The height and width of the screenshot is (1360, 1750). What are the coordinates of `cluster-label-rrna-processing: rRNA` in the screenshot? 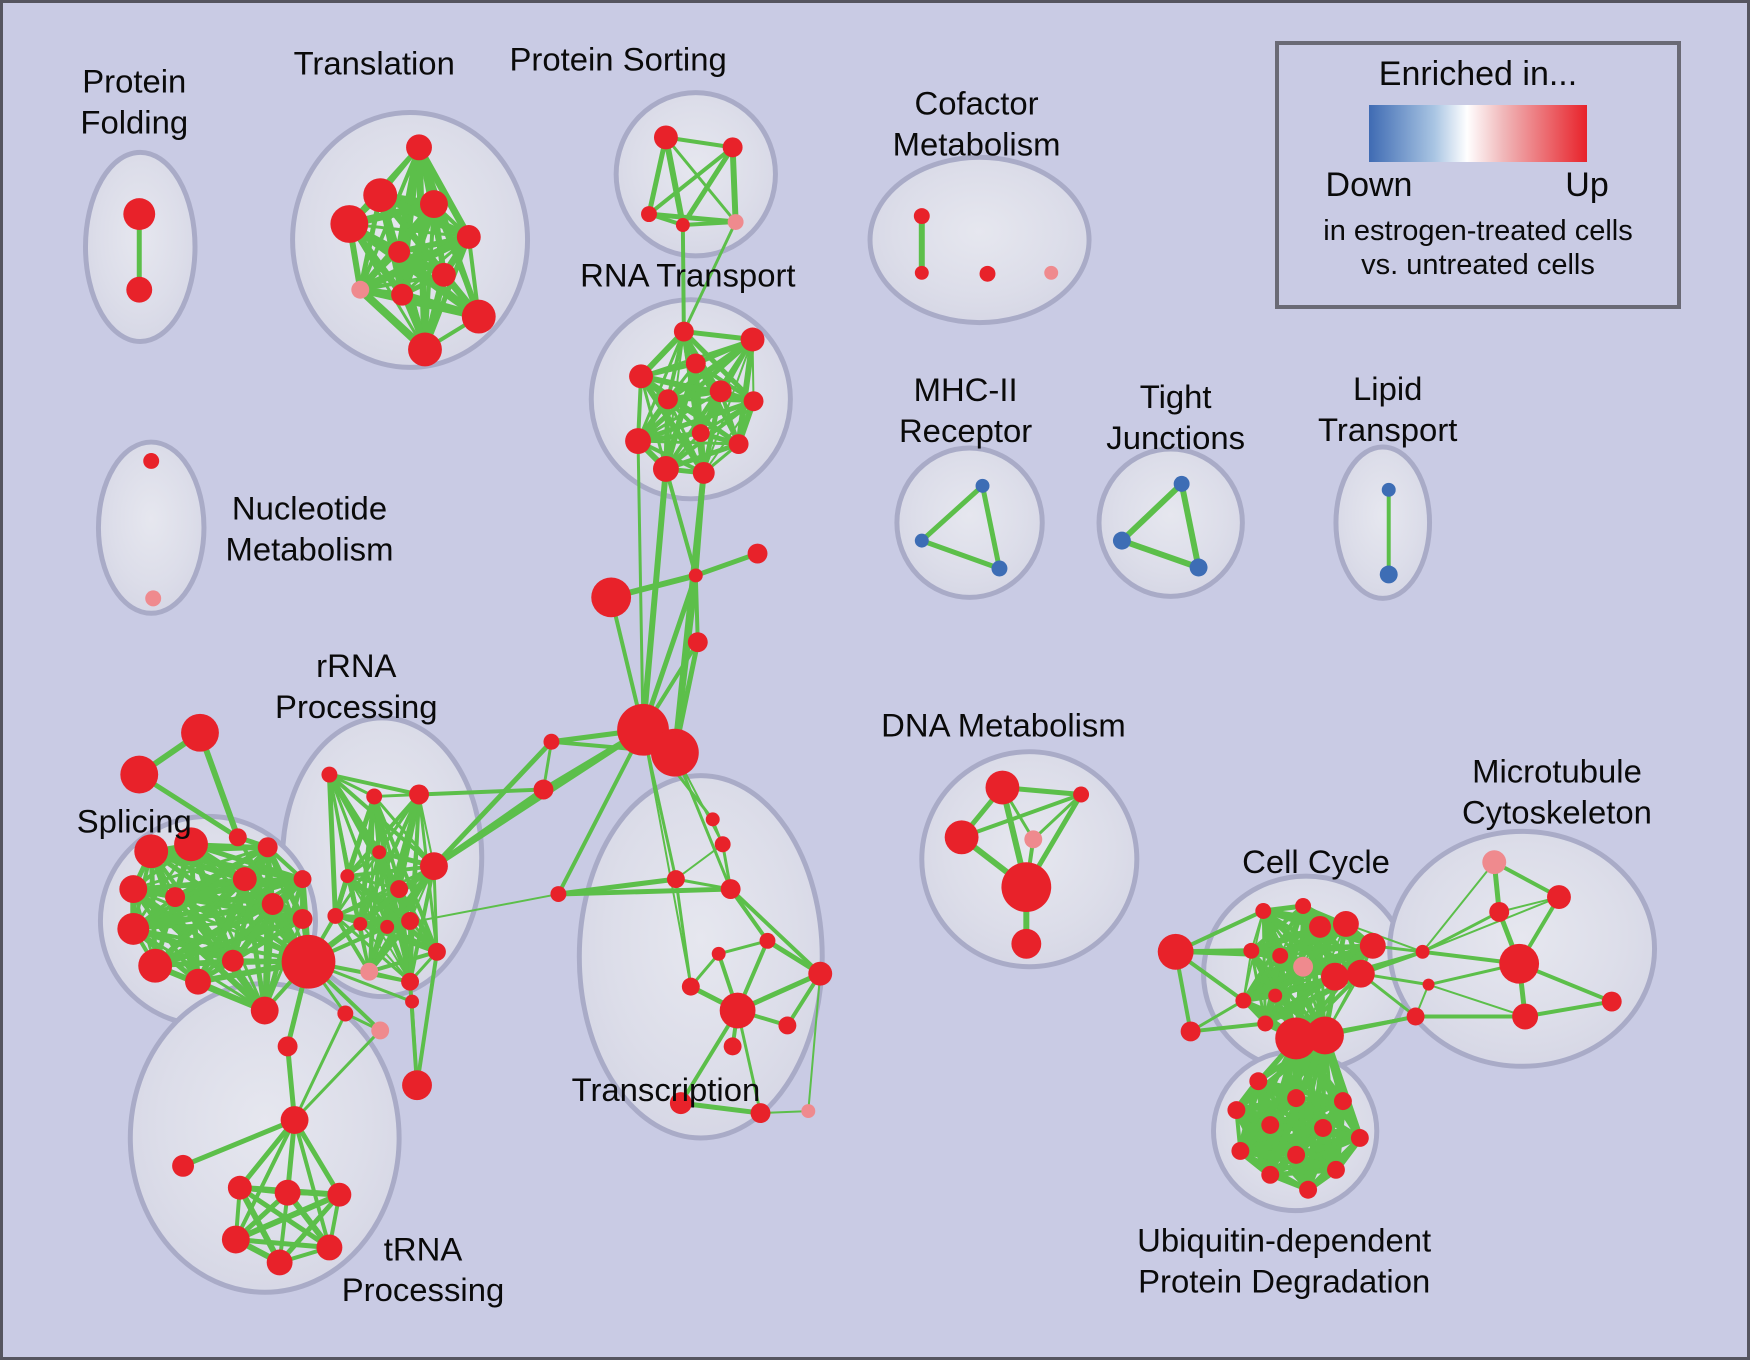 It's located at (356, 665).